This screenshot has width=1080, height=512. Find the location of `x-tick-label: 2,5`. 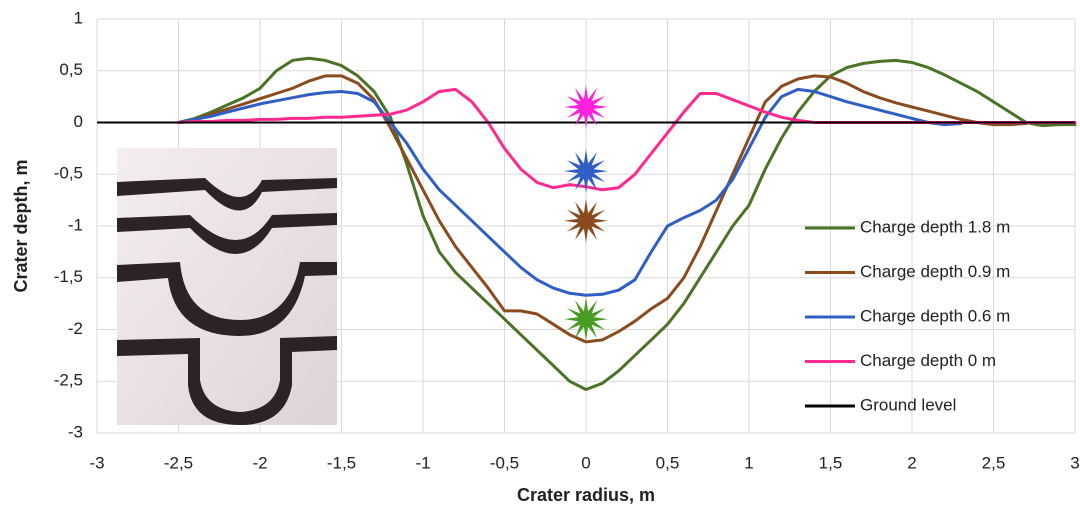

x-tick-label: 2,5 is located at coordinates (994, 462).